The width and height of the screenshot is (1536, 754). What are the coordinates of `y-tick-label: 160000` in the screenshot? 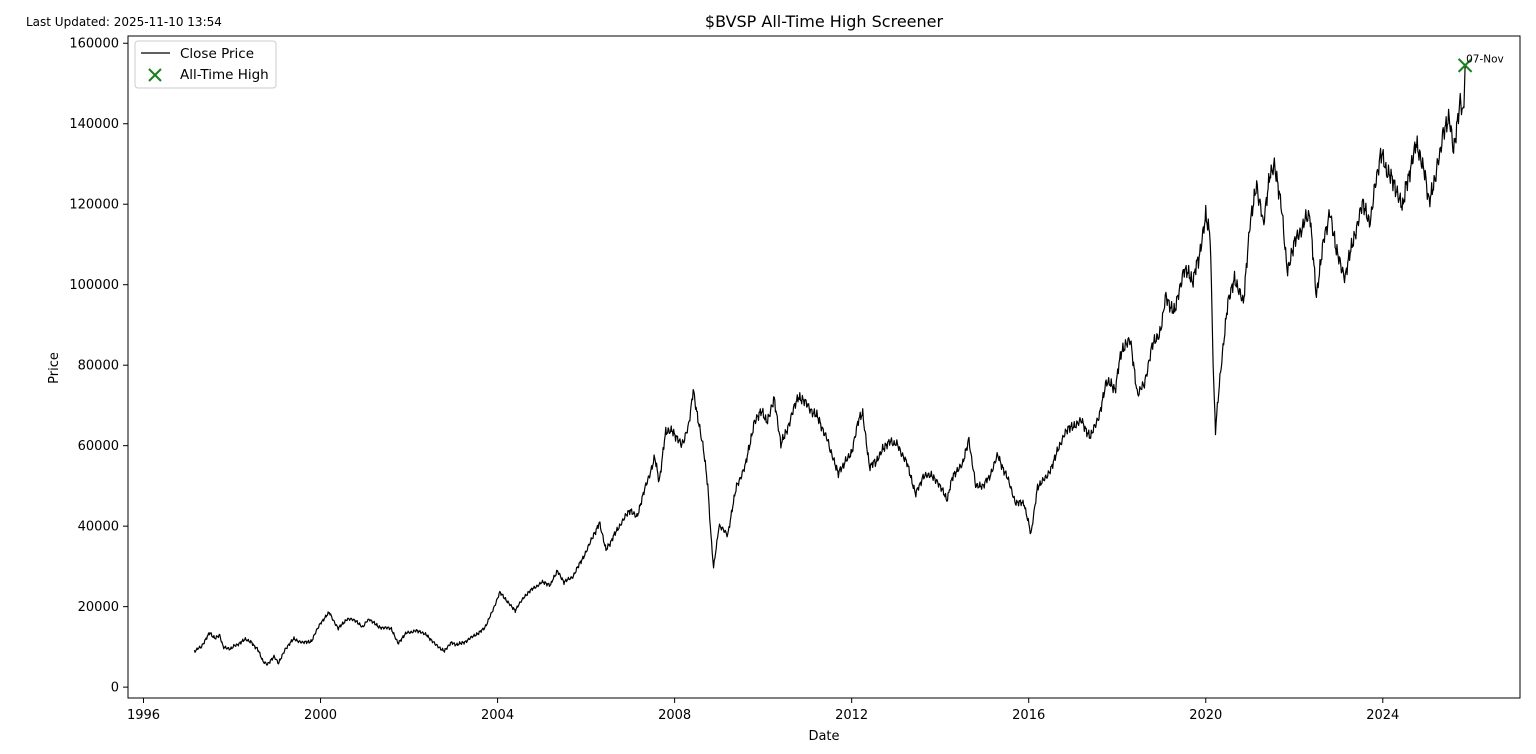 It's located at (94, 44).